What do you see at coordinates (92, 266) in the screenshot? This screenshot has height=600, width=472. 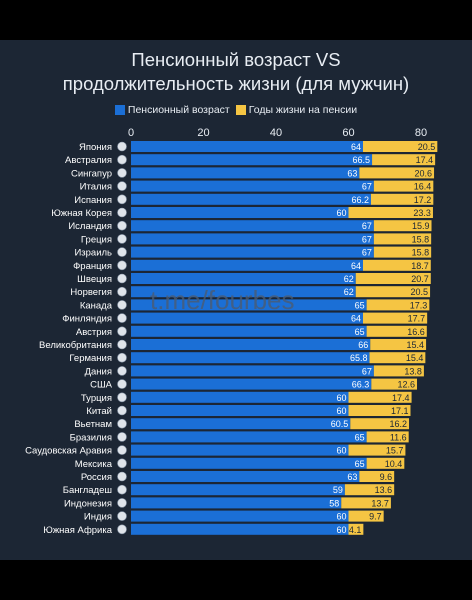 I see `category-label: Франция` at bounding box center [92, 266].